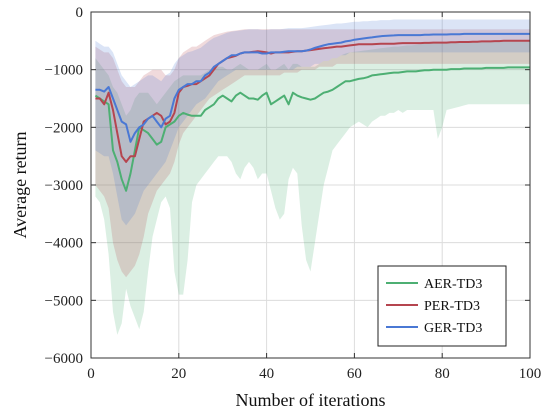 The width and height of the screenshot is (550, 412). I want to click on x-axis-label: Number of iterations, so click(311, 400).